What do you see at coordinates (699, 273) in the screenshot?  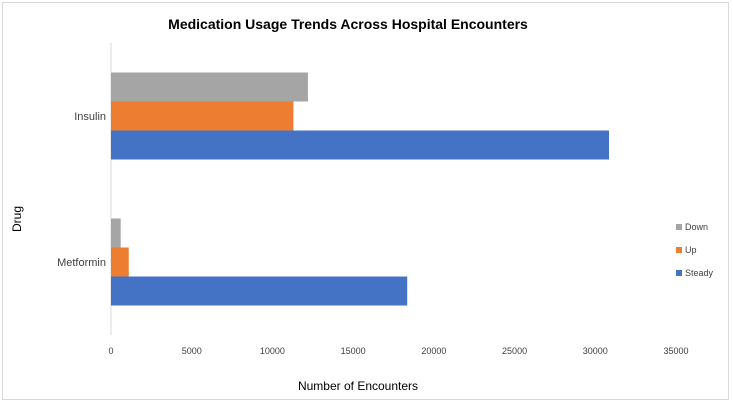 I see `legend-label-steady: Steady` at bounding box center [699, 273].